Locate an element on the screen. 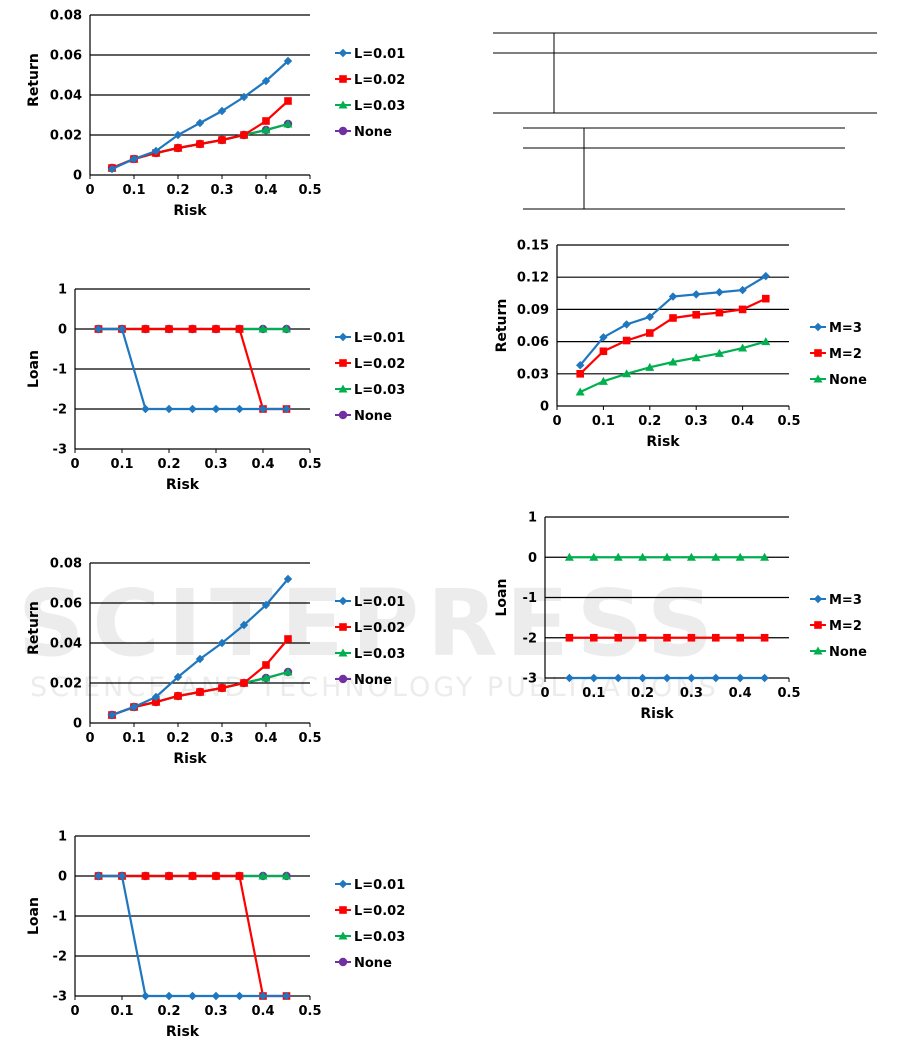  table-rules is located at coordinates (685, 121).